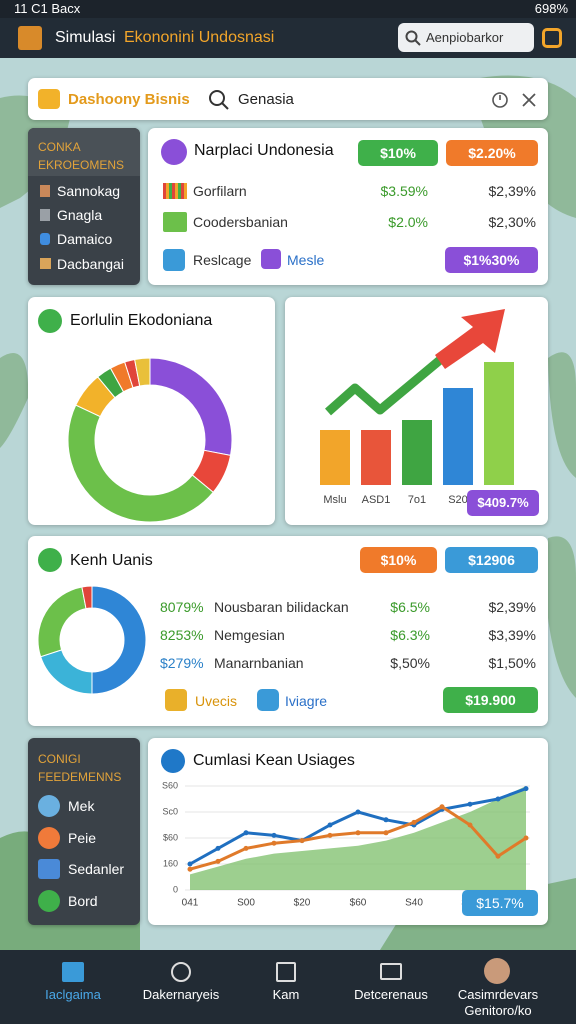 This screenshot has width=576, height=1024. What do you see at coordinates (266, 99) in the screenshot?
I see `dashboard-search: Genasia` at bounding box center [266, 99].